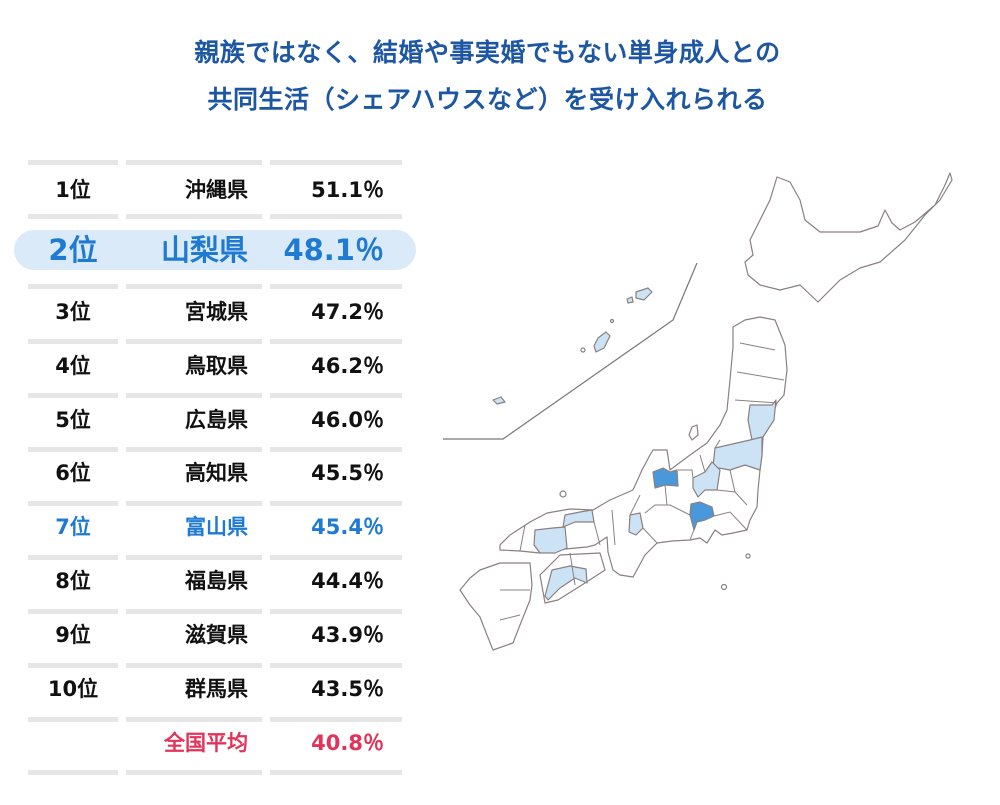 The height and width of the screenshot is (805, 1000). Describe the element at coordinates (566, 583) in the screenshot. I see `pref-kochi` at that location.